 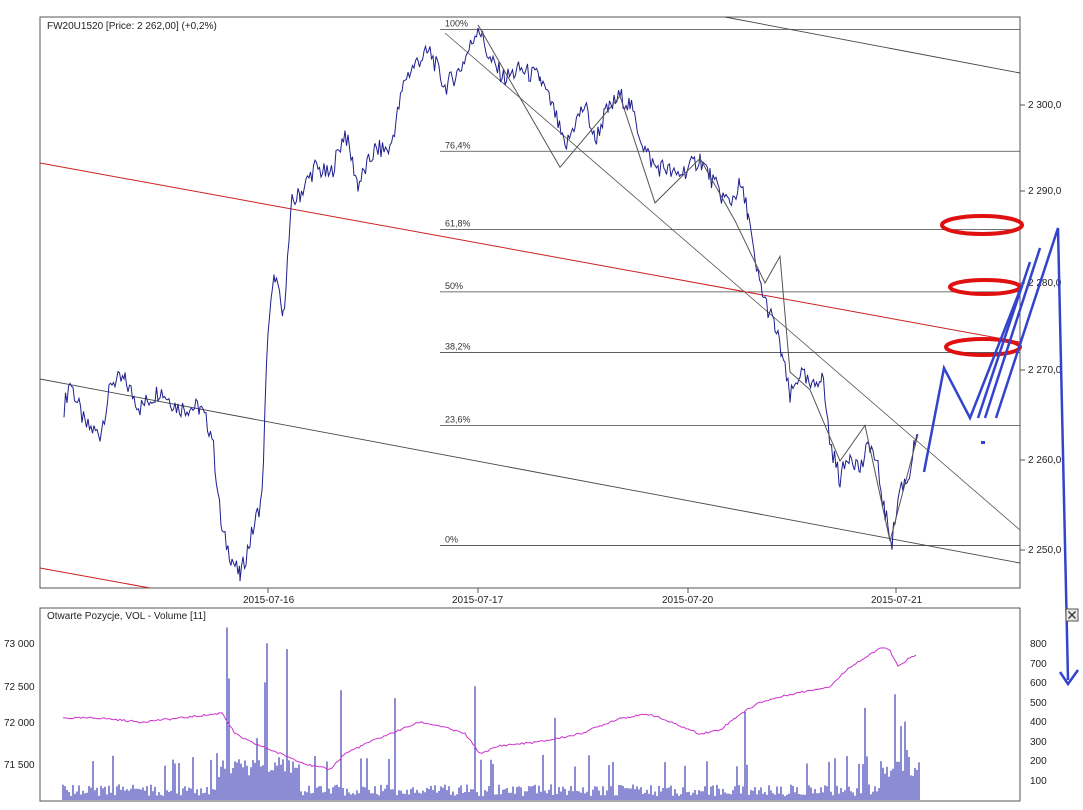 I want to click on fib-level-label: 0%, so click(x=451, y=540).